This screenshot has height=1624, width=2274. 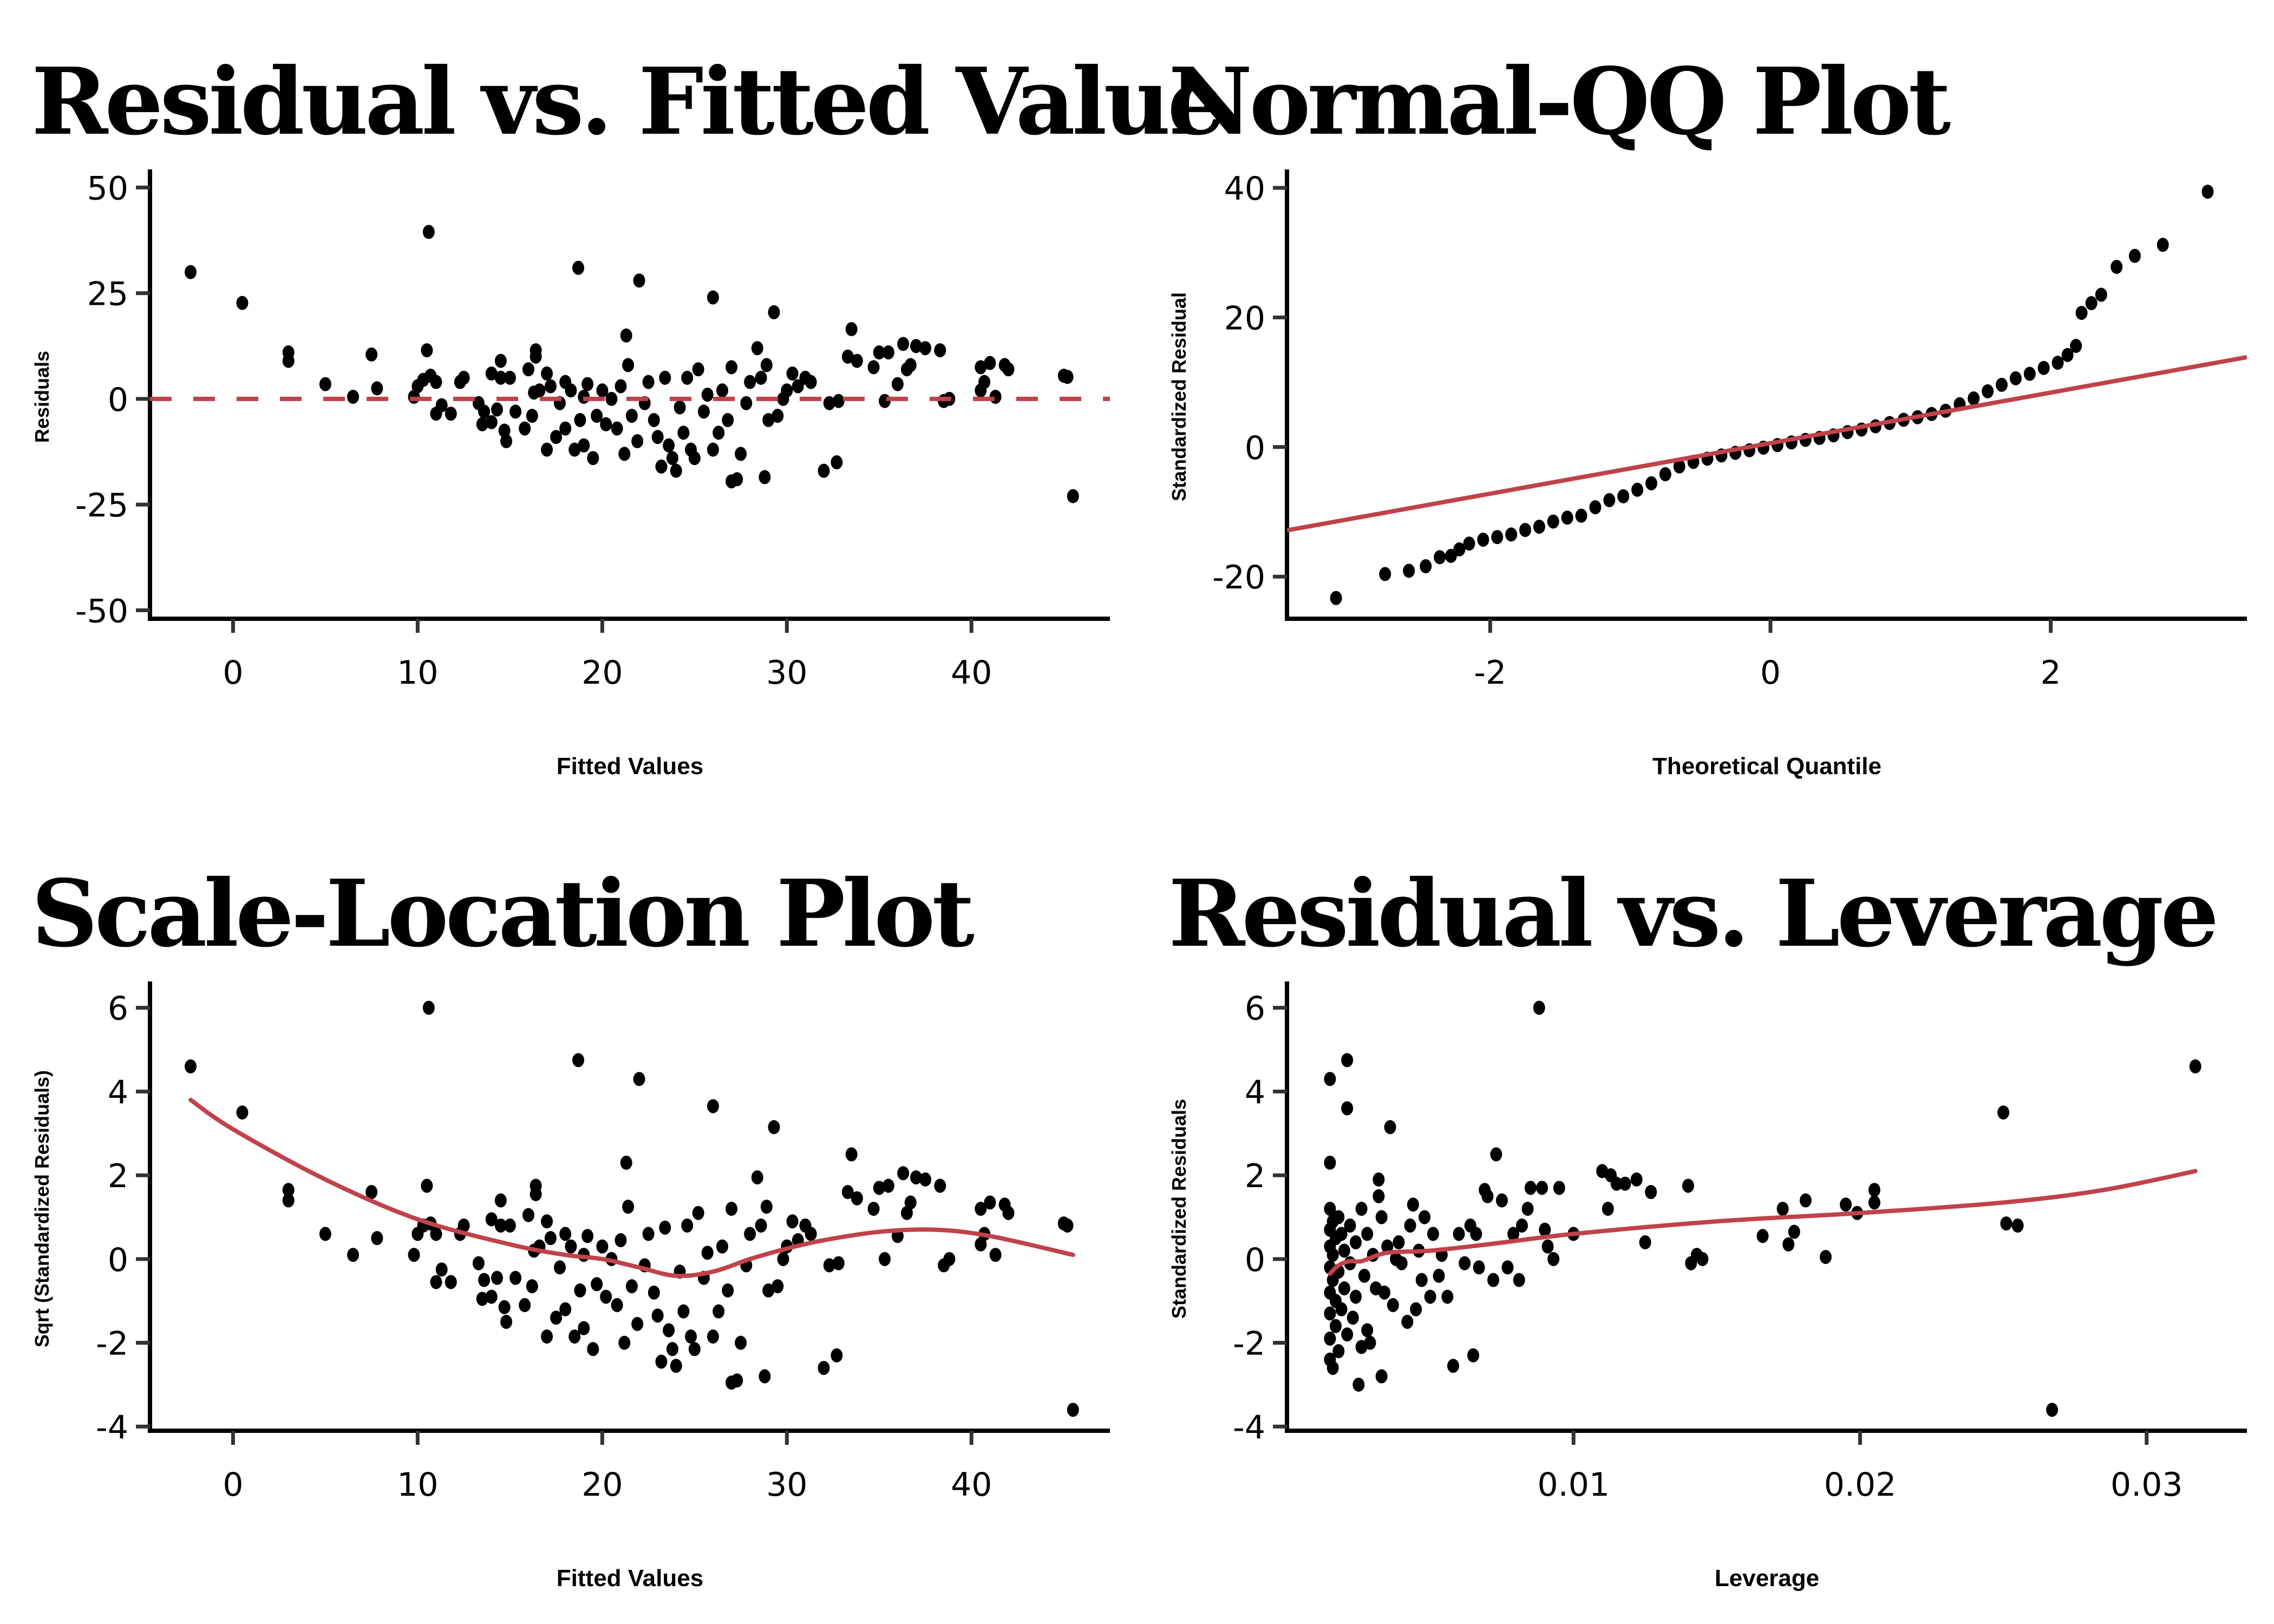 I want to click on x-axis-label: Fitted Values, so click(x=630, y=1579).